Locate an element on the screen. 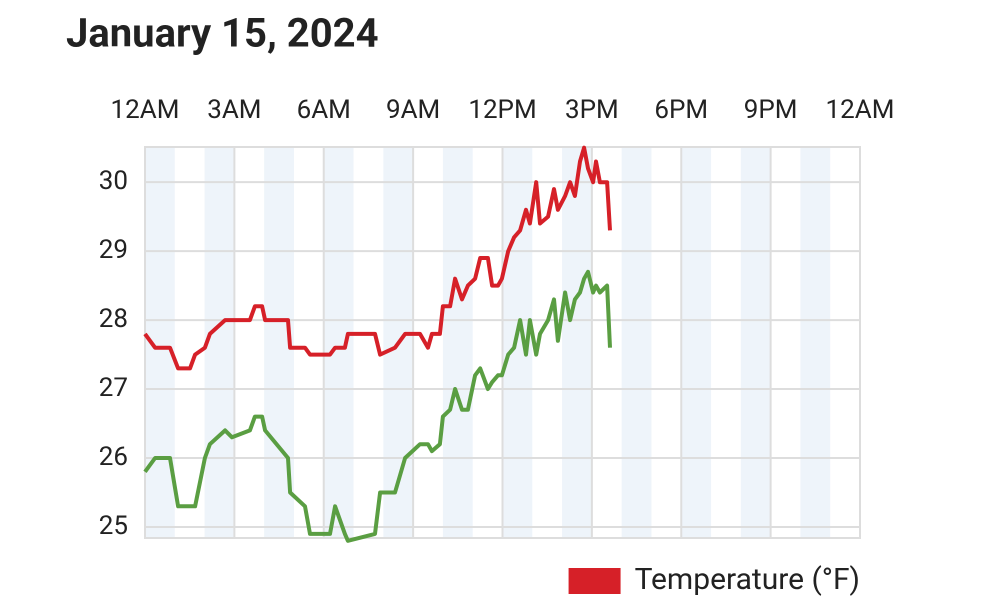  x-tick-label: 6PM is located at coordinates (681, 110).